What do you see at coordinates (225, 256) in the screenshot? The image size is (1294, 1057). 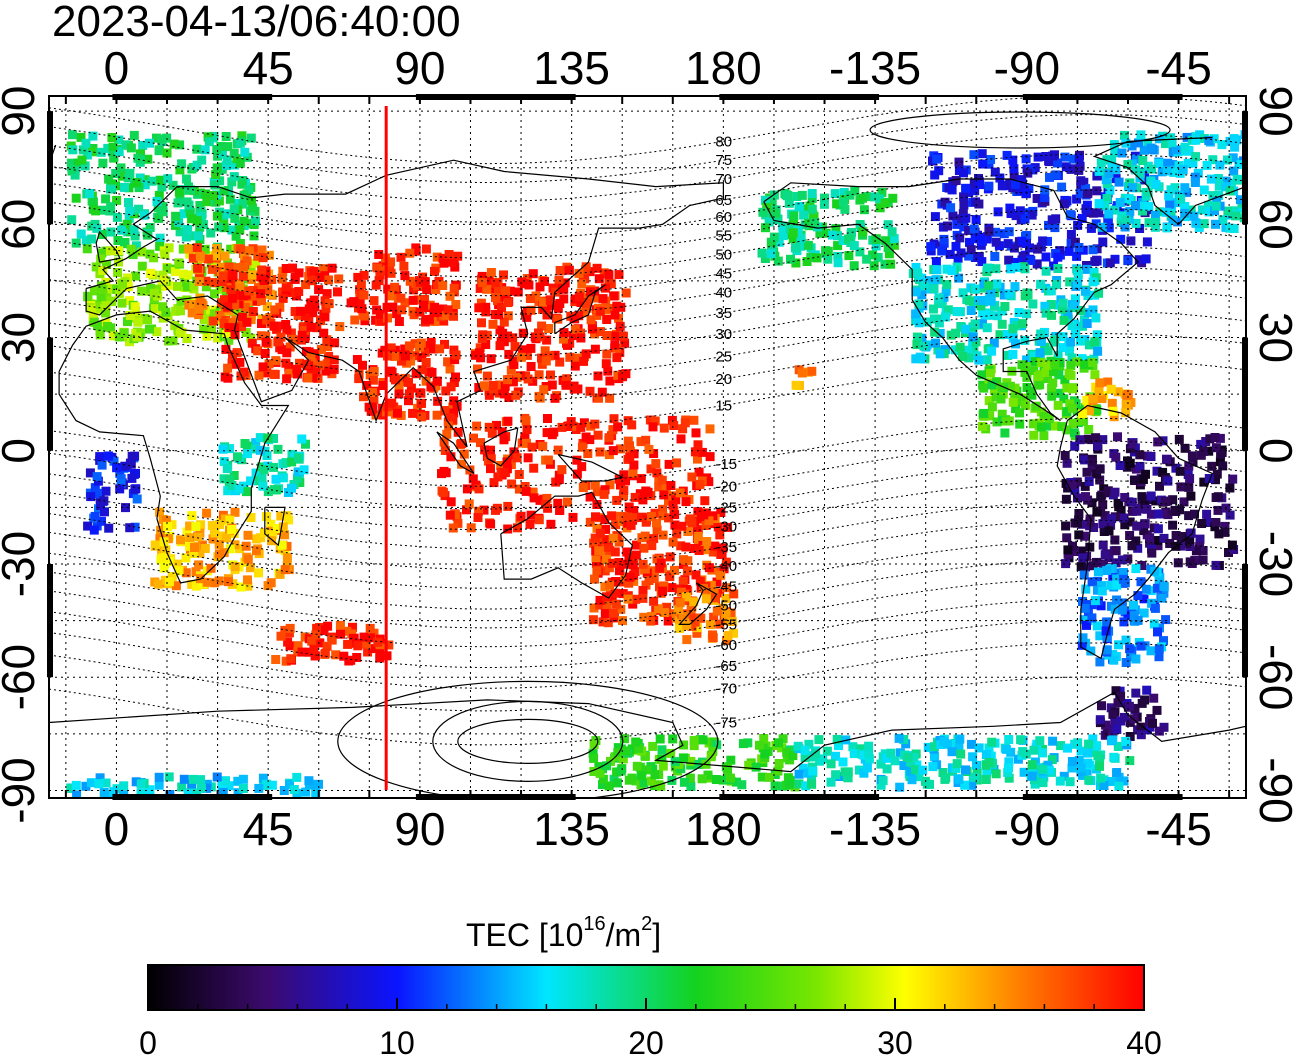 I see `tec-sample-mediterranean-east` at bounding box center [225, 256].